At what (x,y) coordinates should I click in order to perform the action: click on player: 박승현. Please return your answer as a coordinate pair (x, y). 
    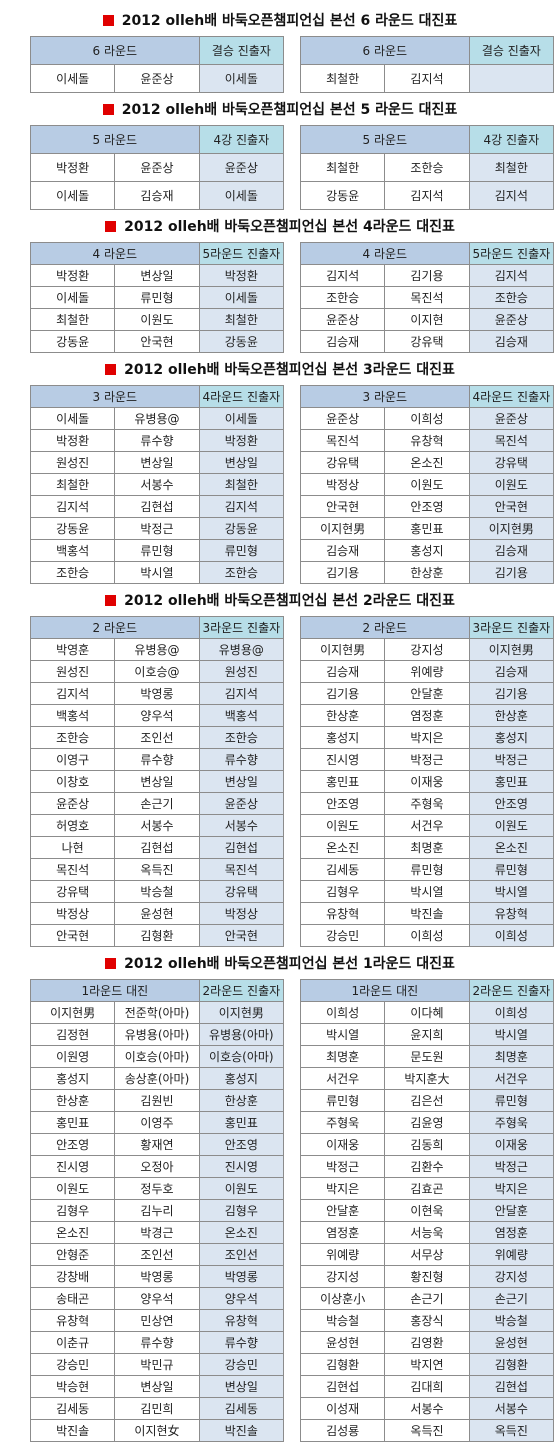
    Looking at the image, I should click on (72, 1386).